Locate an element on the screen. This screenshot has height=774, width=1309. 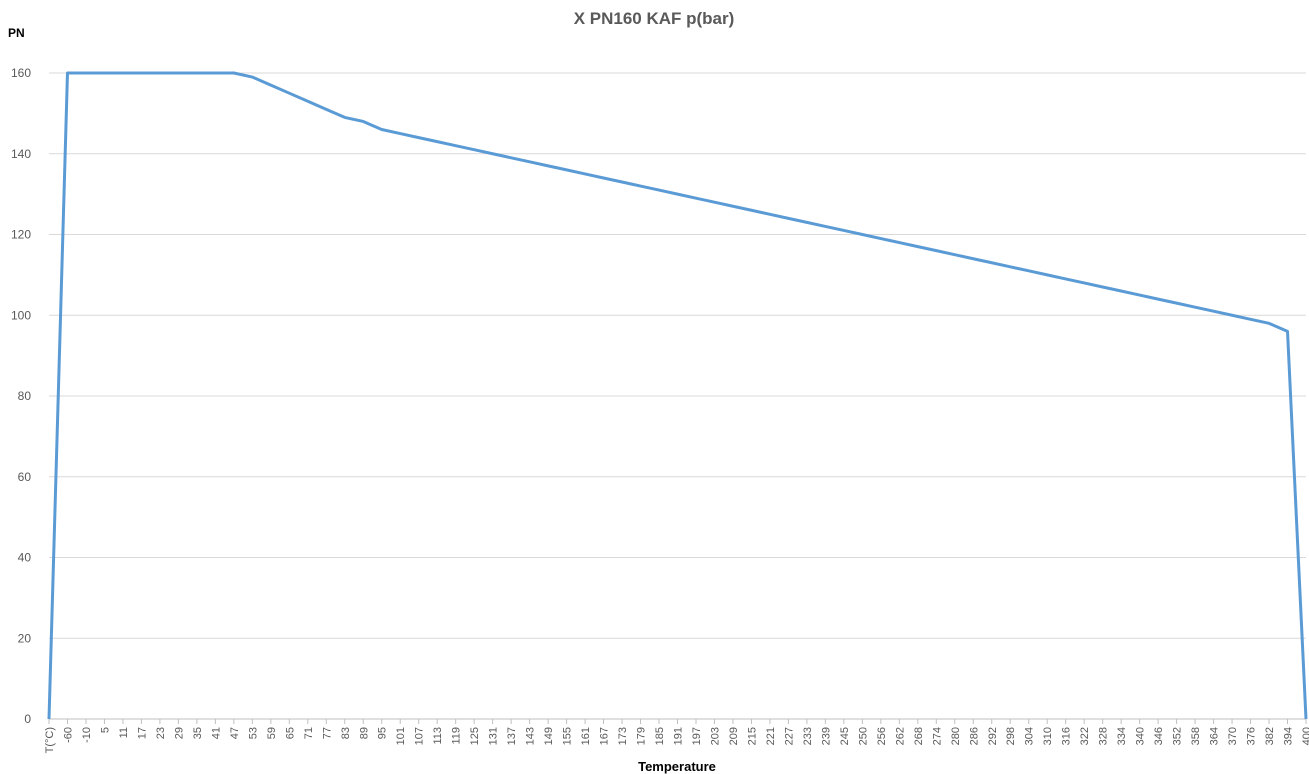
x-tick-label: 65 is located at coordinates (290, 733).